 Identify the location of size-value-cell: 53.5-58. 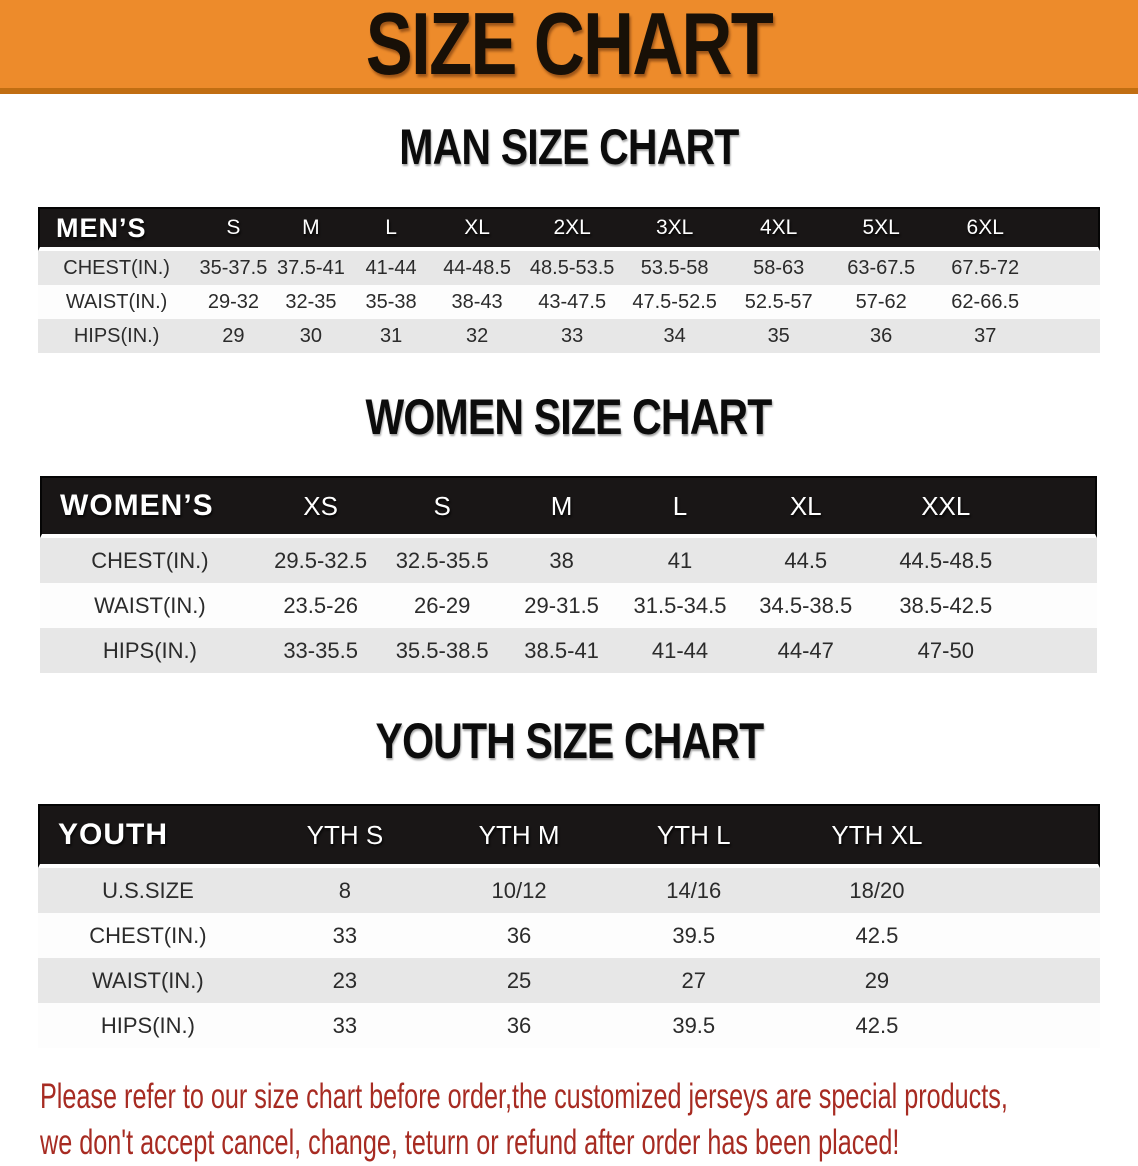
(675, 268).